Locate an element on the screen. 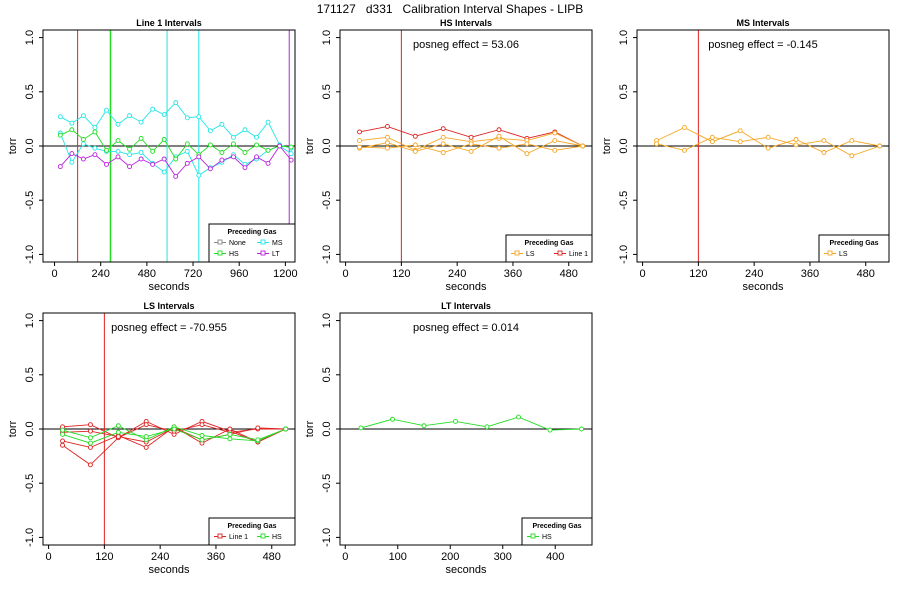 The width and height of the screenshot is (900, 600). chart-3-title: MS Intervals is located at coordinates (762, 23).